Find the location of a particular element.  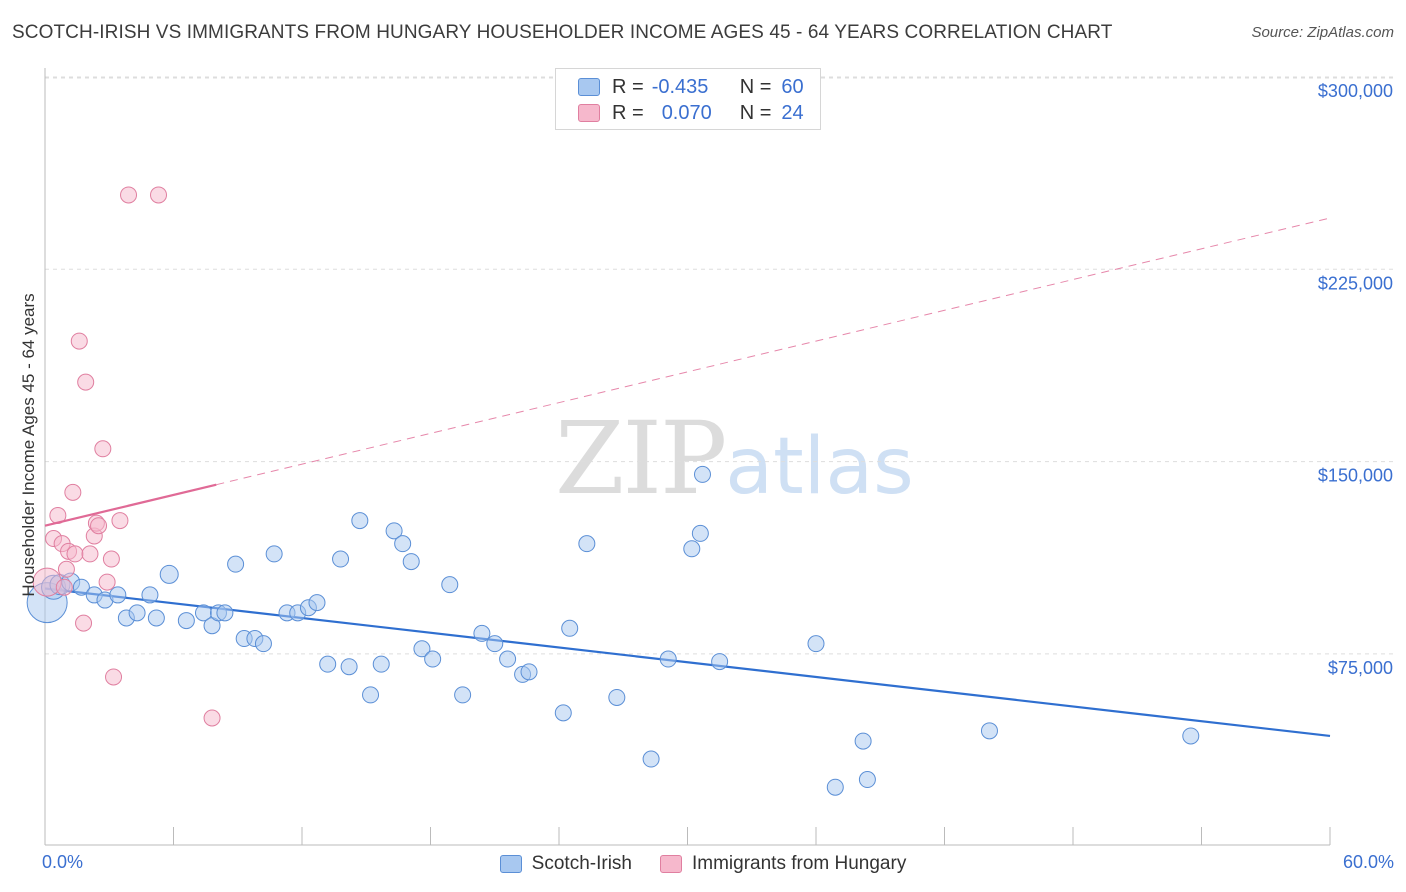

series-legend: Scotch-Irish Immigrants from Hungary is located at coordinates (703, 864).